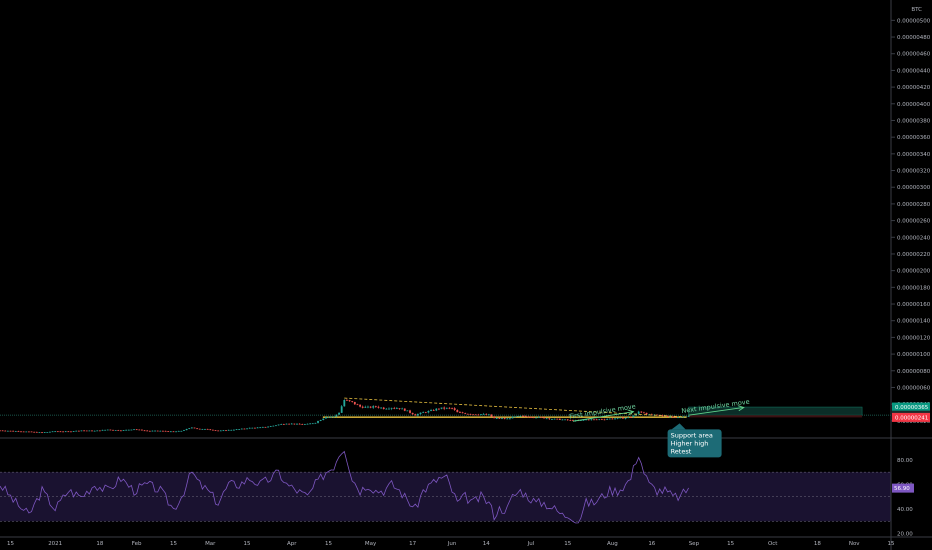  What do you see at coordinates (914, 338) in the screenshot?
I see `price-tick-label: 0.00000120` at bounding box center [914, 338].